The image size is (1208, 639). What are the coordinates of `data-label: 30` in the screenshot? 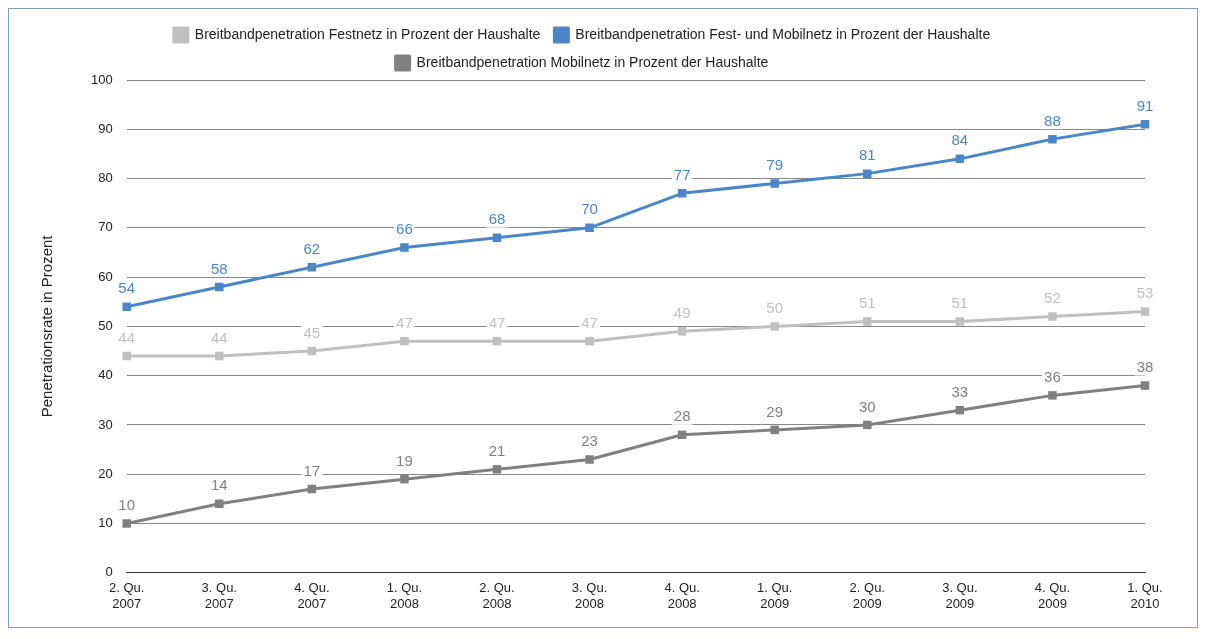 It's located at (867, 406).